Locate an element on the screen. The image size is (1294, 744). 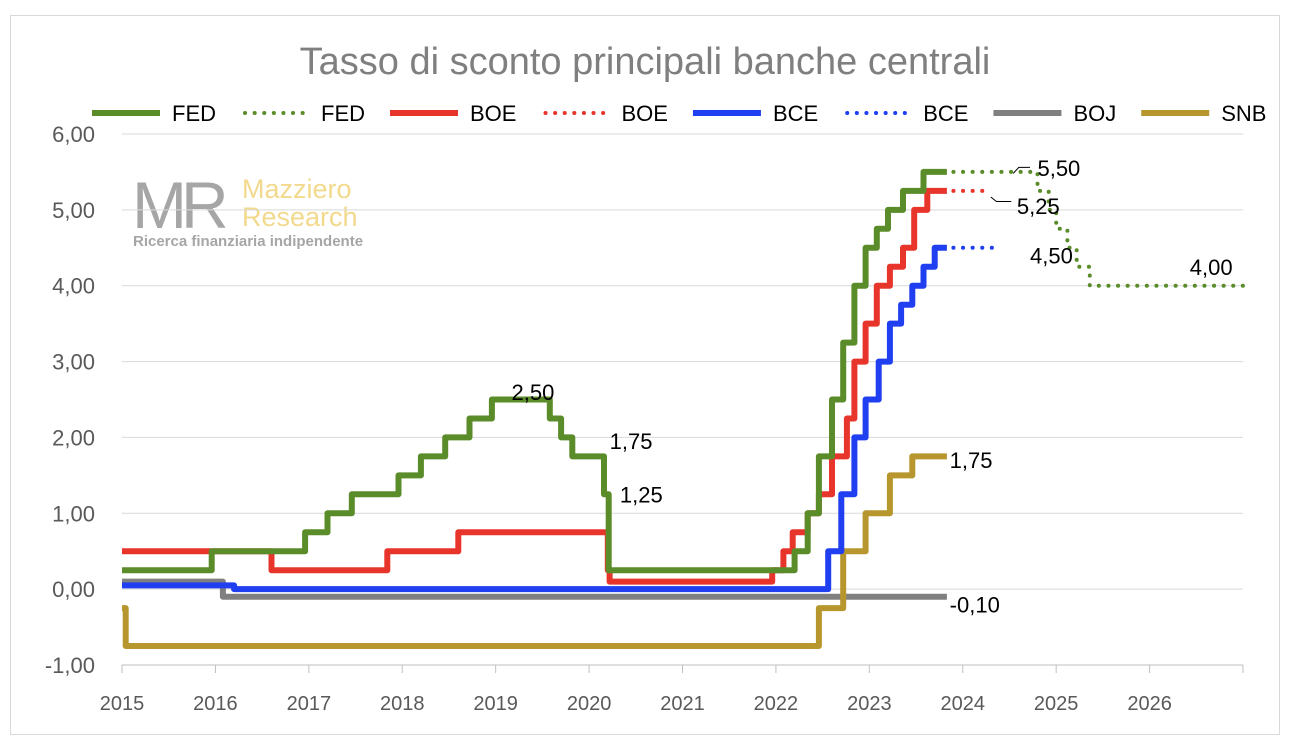
y-tick-label: 6,00 is located at coordinates (73, 134).